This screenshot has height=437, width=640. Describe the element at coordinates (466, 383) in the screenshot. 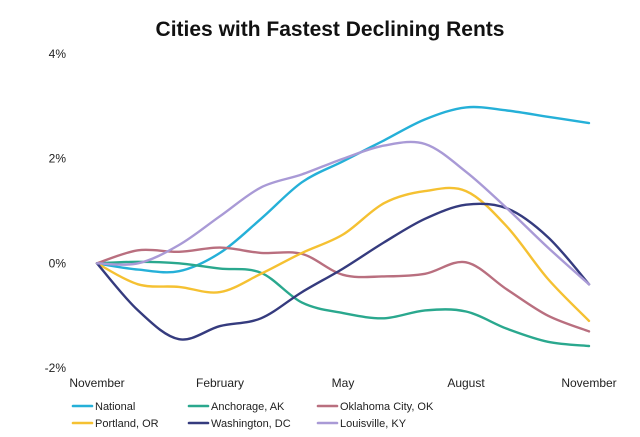

I see `x-tick-label: August` at that location.